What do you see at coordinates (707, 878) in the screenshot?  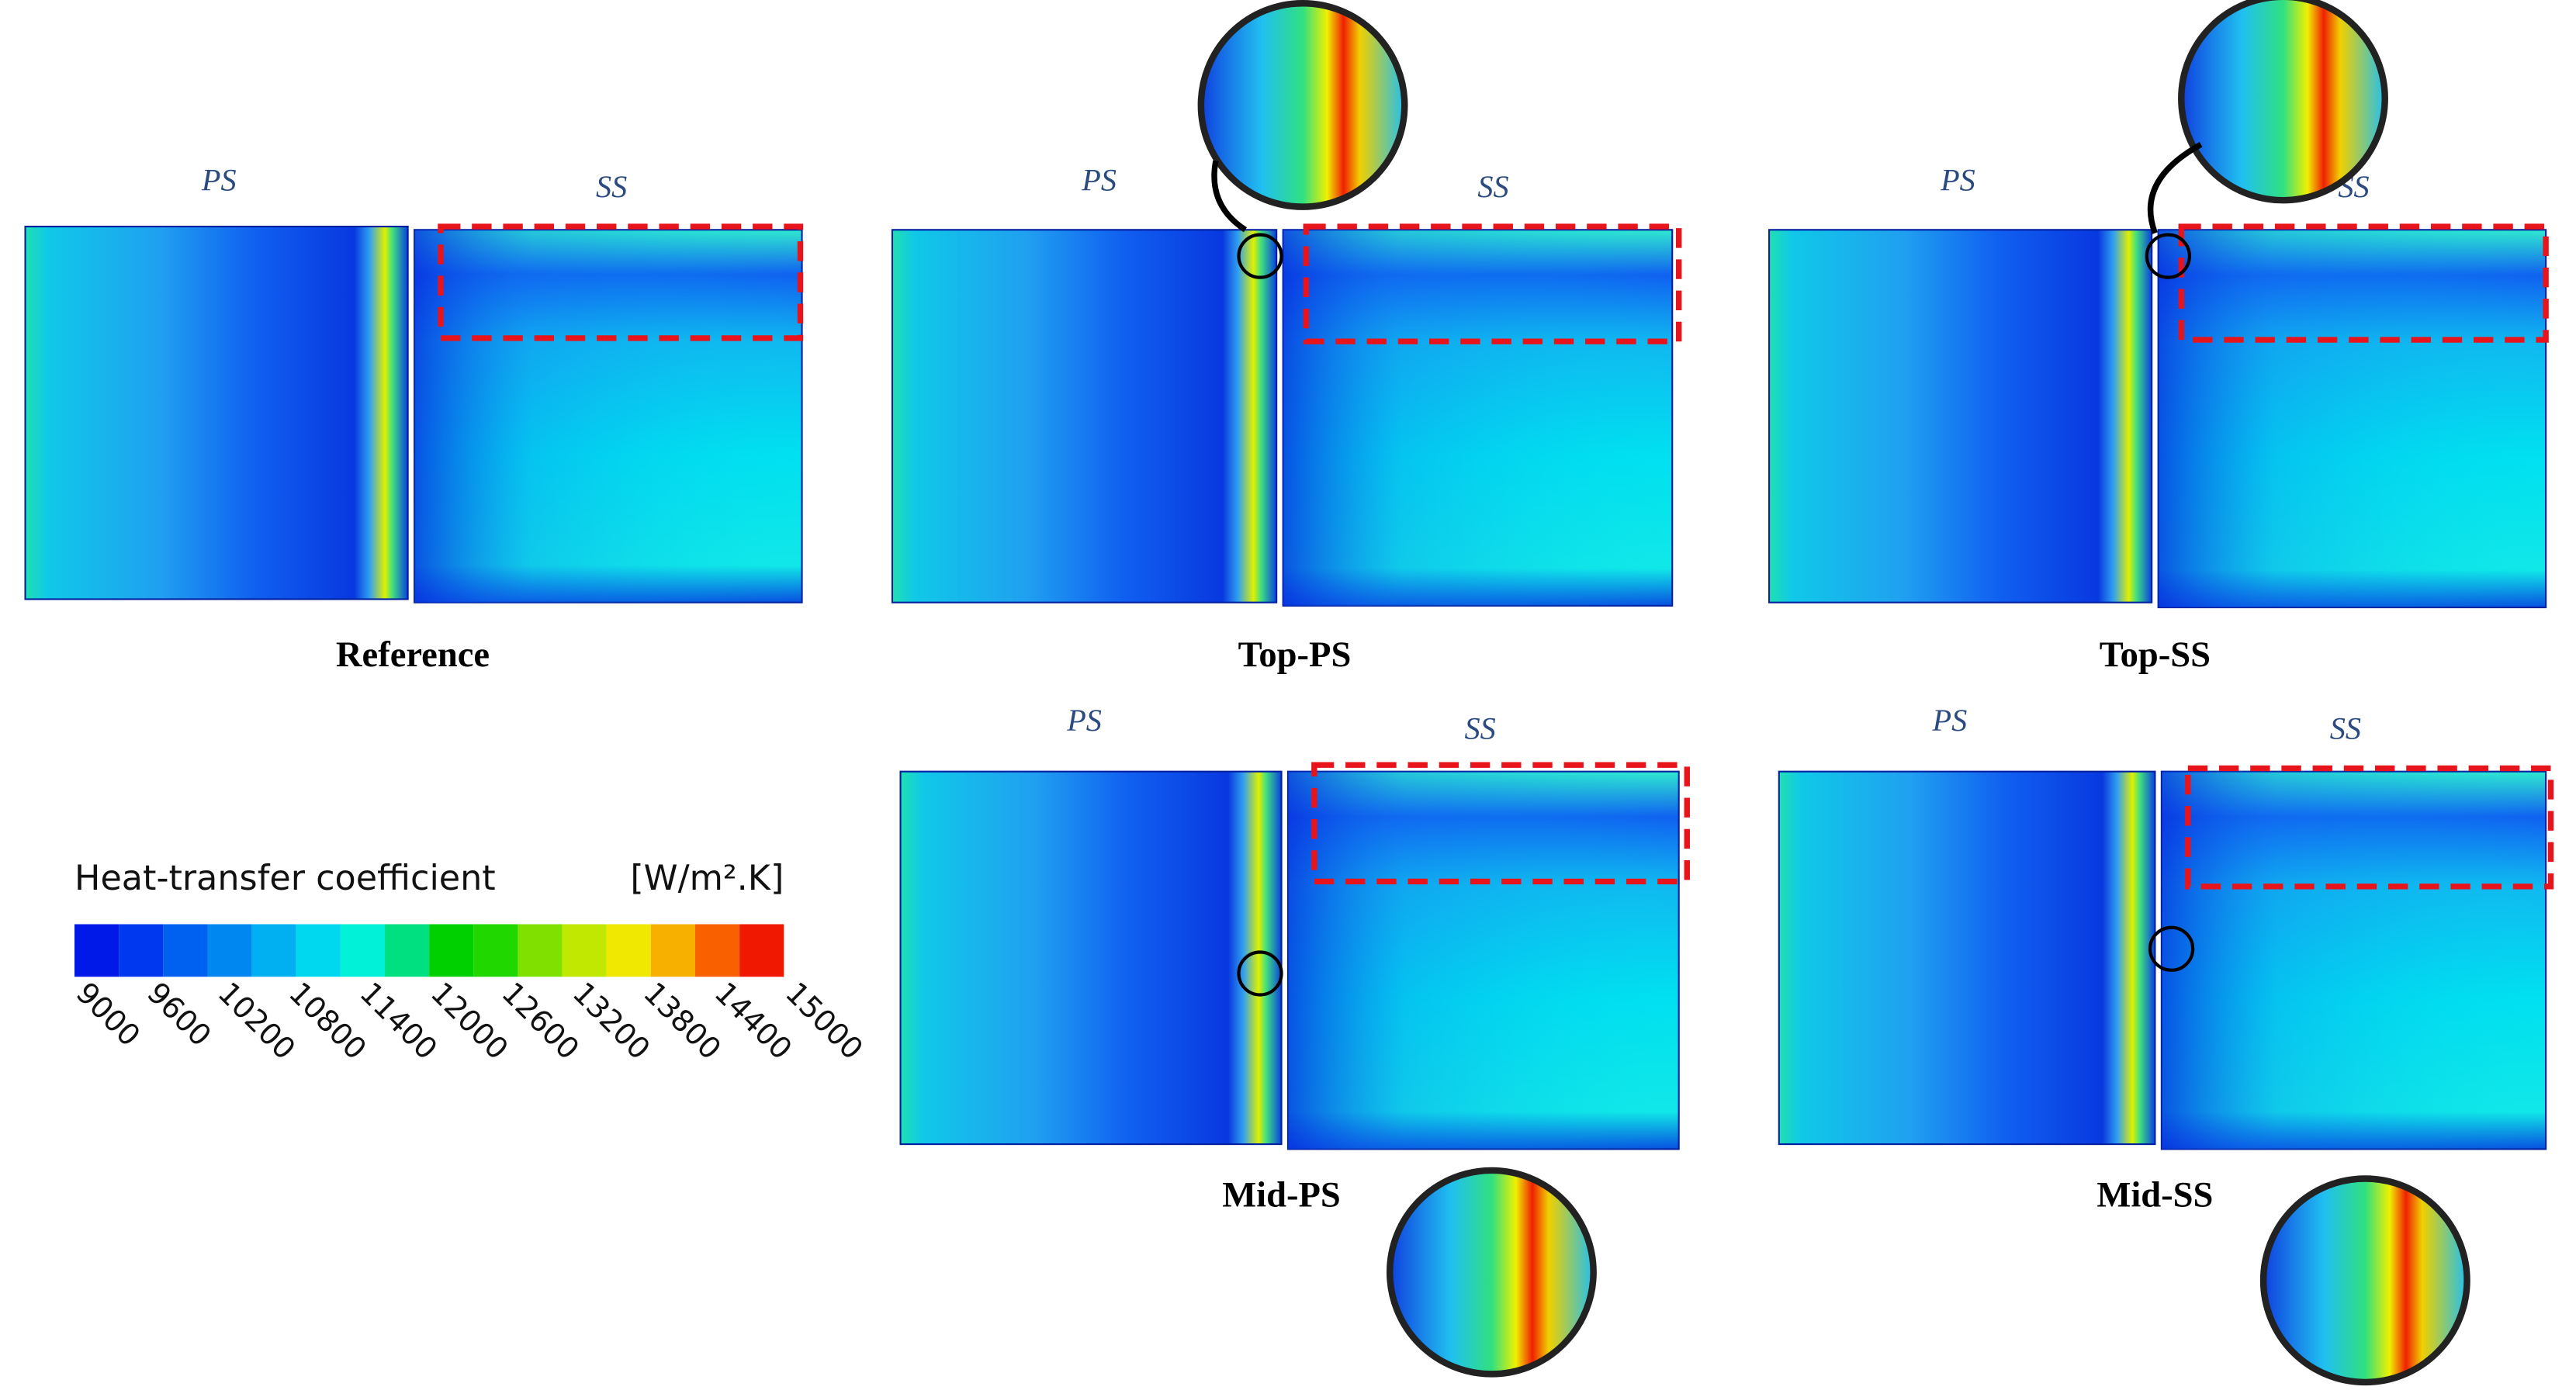 I see `colorbar-unit: [W/m².K]` at bounding box center [707, 878].